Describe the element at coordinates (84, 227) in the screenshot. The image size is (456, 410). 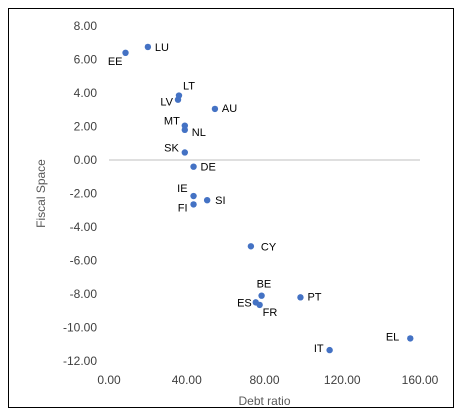
I see `y-tick-label: -4.00` at that location.